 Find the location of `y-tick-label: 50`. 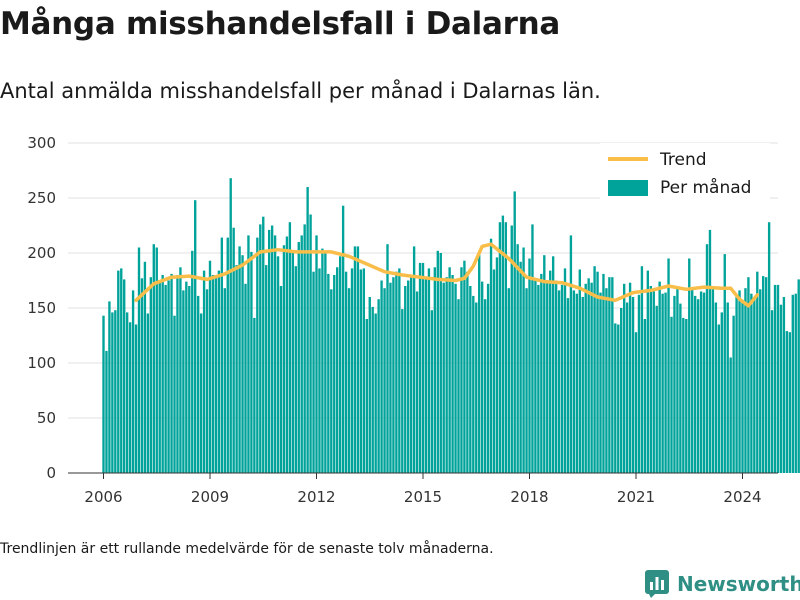

y-tick-label: 50 is located at coordinates (46, 418).